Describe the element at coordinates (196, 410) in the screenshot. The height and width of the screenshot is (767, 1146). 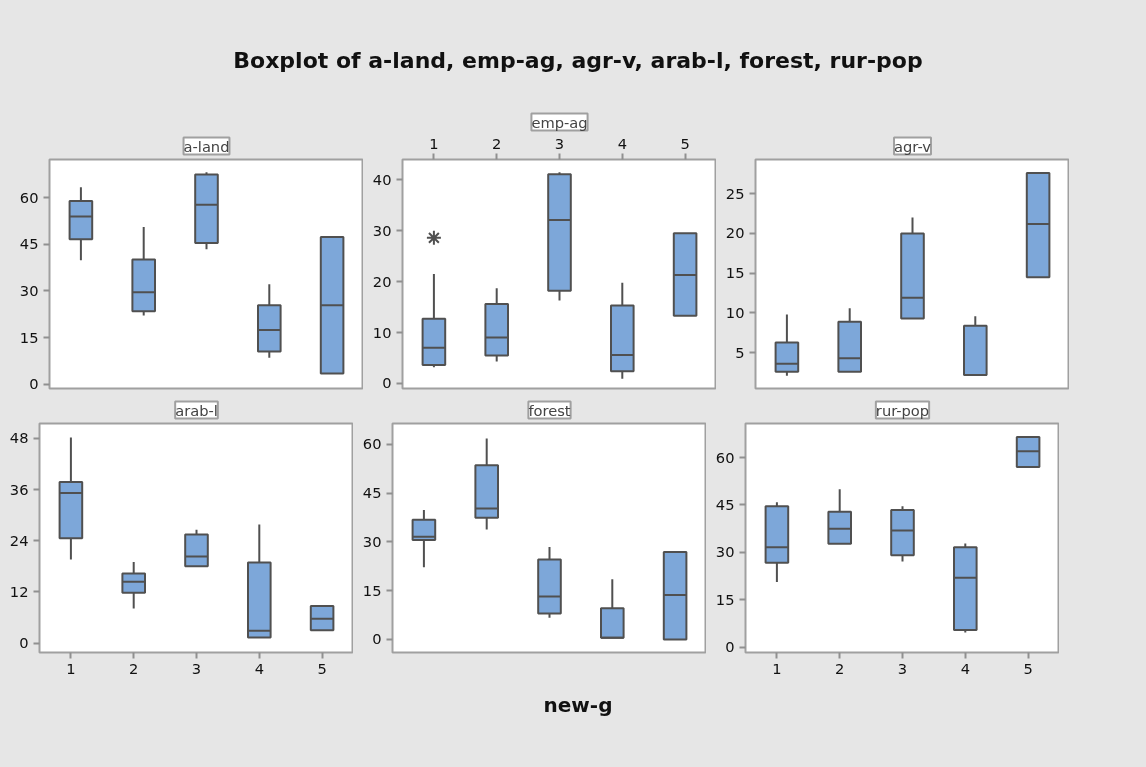
I see `chart-title: arab-l` at that location.